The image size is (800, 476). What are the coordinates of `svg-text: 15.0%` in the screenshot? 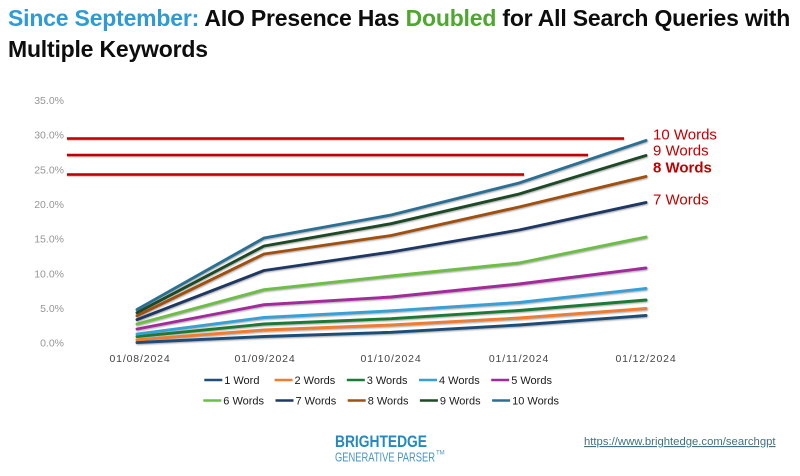 It's located at (49, 240).